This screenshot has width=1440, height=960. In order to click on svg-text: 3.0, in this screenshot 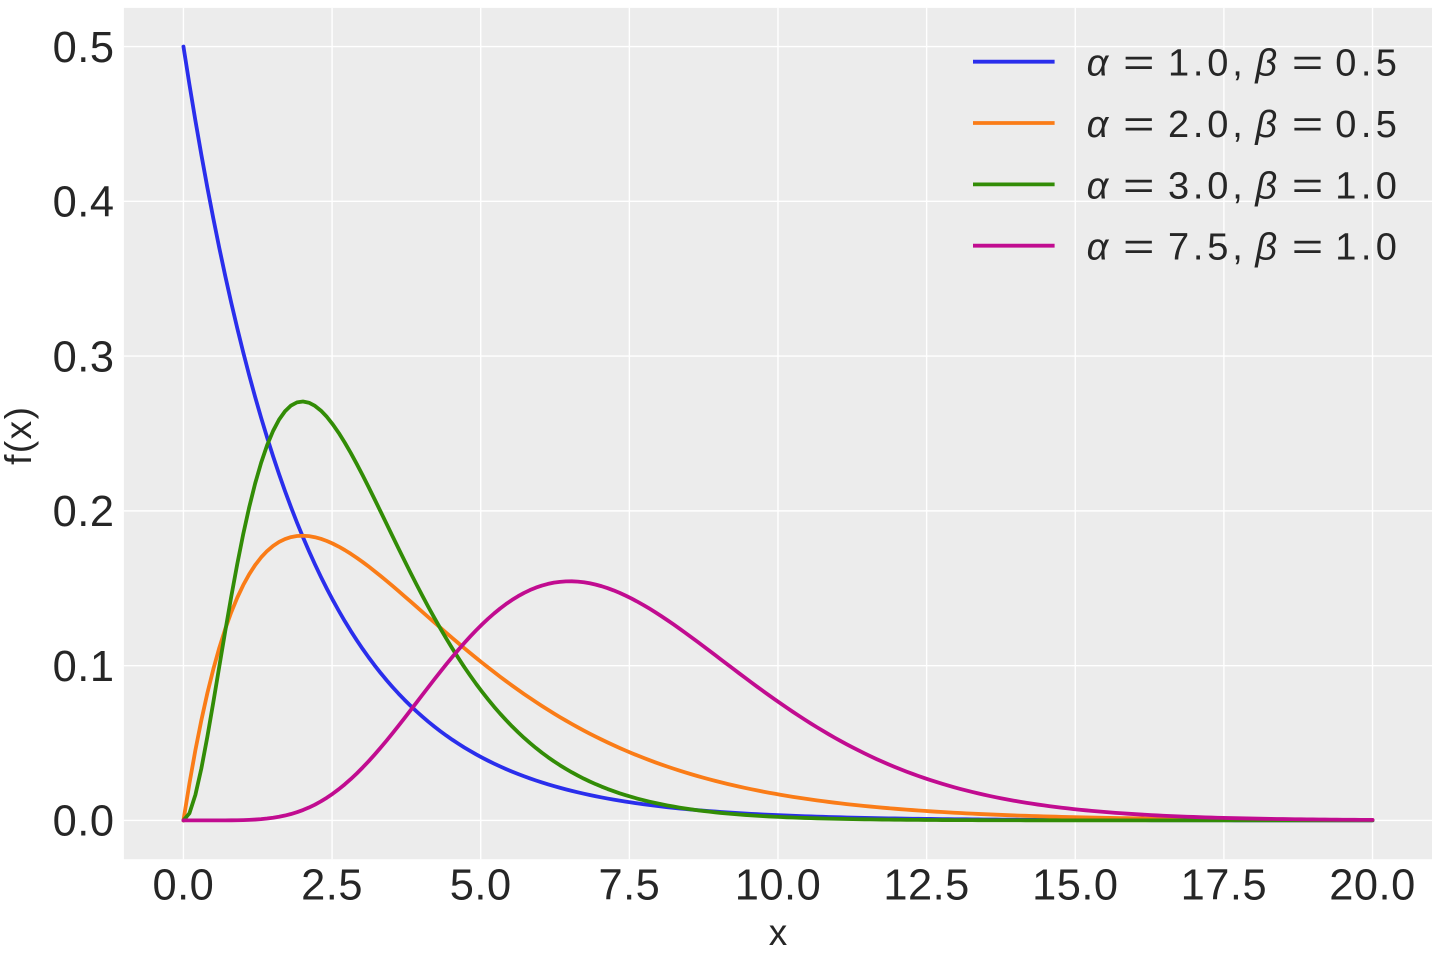, I will do `click(1207, 186)`.